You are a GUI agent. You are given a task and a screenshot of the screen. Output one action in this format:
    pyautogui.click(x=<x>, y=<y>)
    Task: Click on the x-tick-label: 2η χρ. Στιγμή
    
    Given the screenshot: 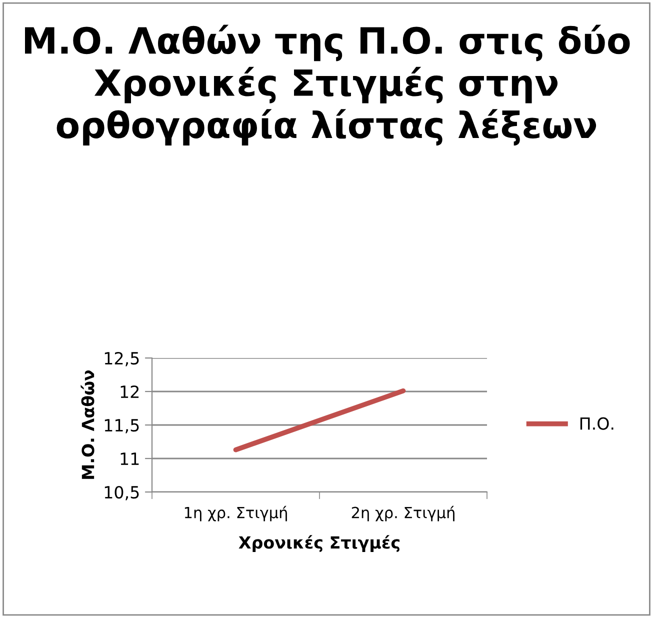 What is the action you would take?
    pyautogui.click(x=403, y=514)
    